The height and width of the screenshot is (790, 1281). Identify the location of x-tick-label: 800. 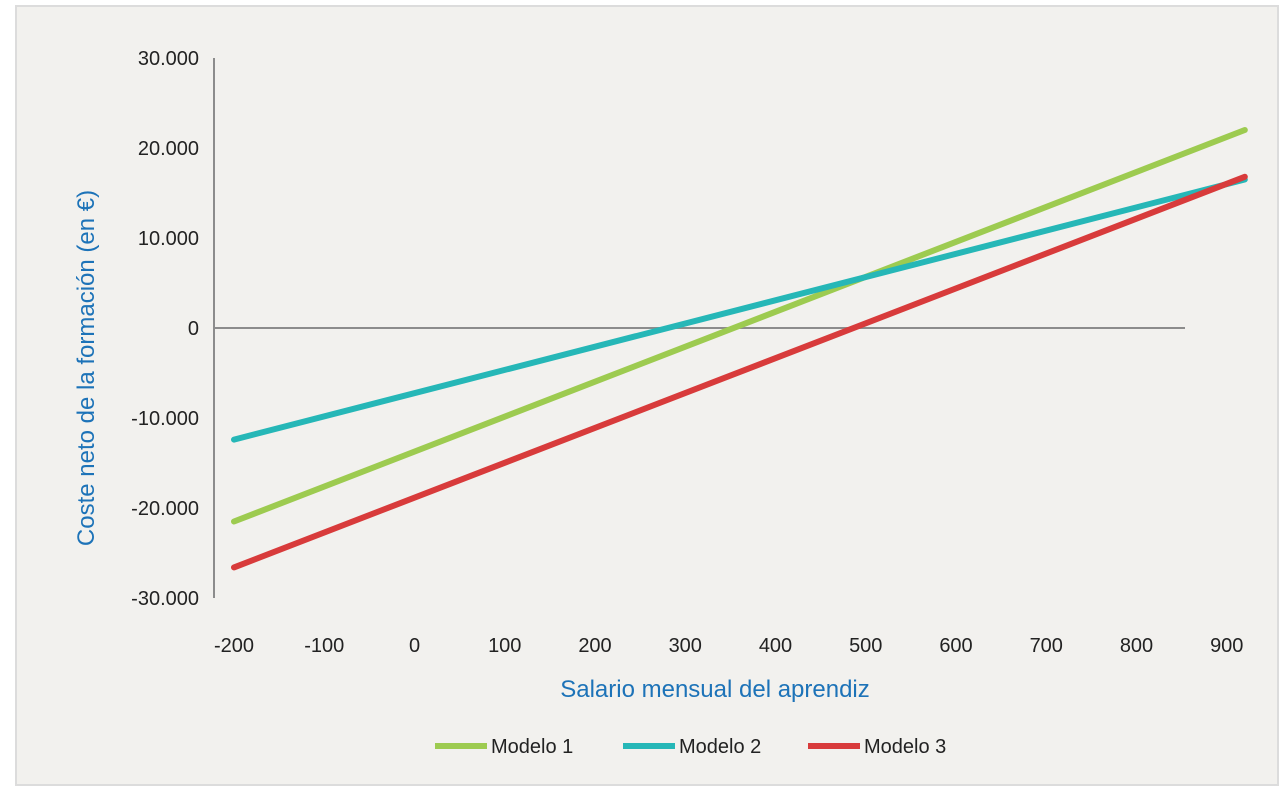
(1136, 646).